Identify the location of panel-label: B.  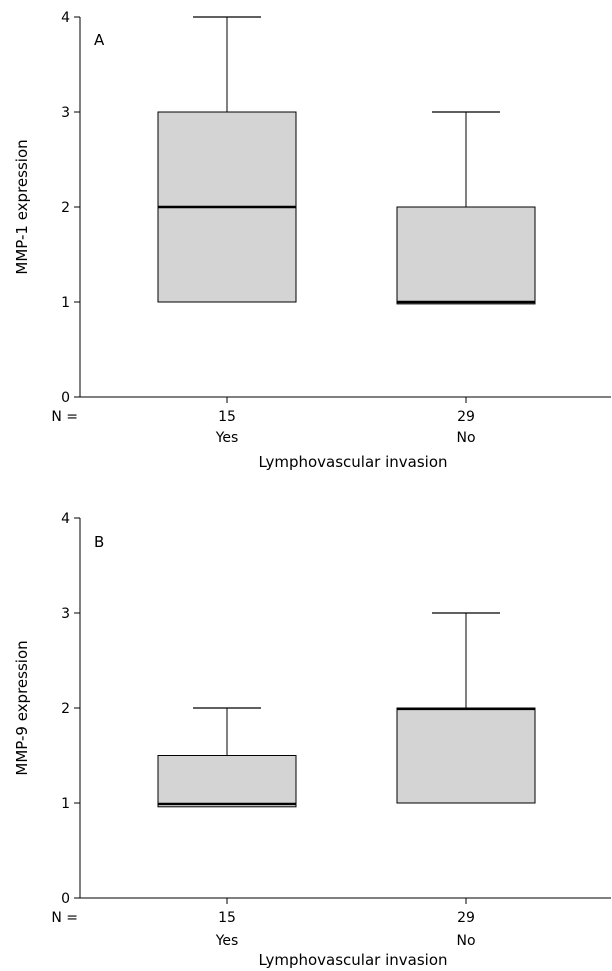
(99, 542).